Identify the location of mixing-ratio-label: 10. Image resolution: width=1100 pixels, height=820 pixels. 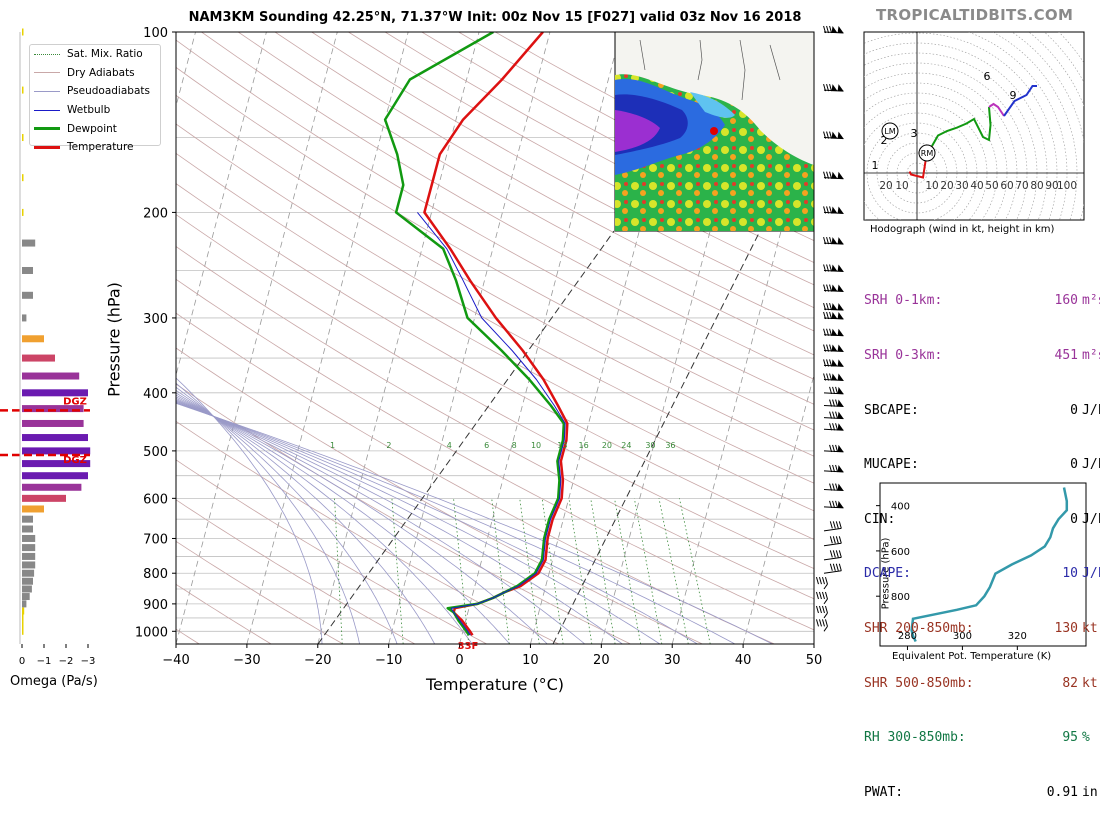
(536, 445).